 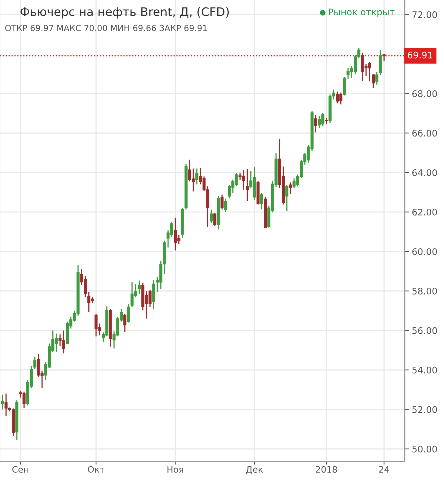 I want to click on y-tick-label: 54.00, so click(x=425, y=370).